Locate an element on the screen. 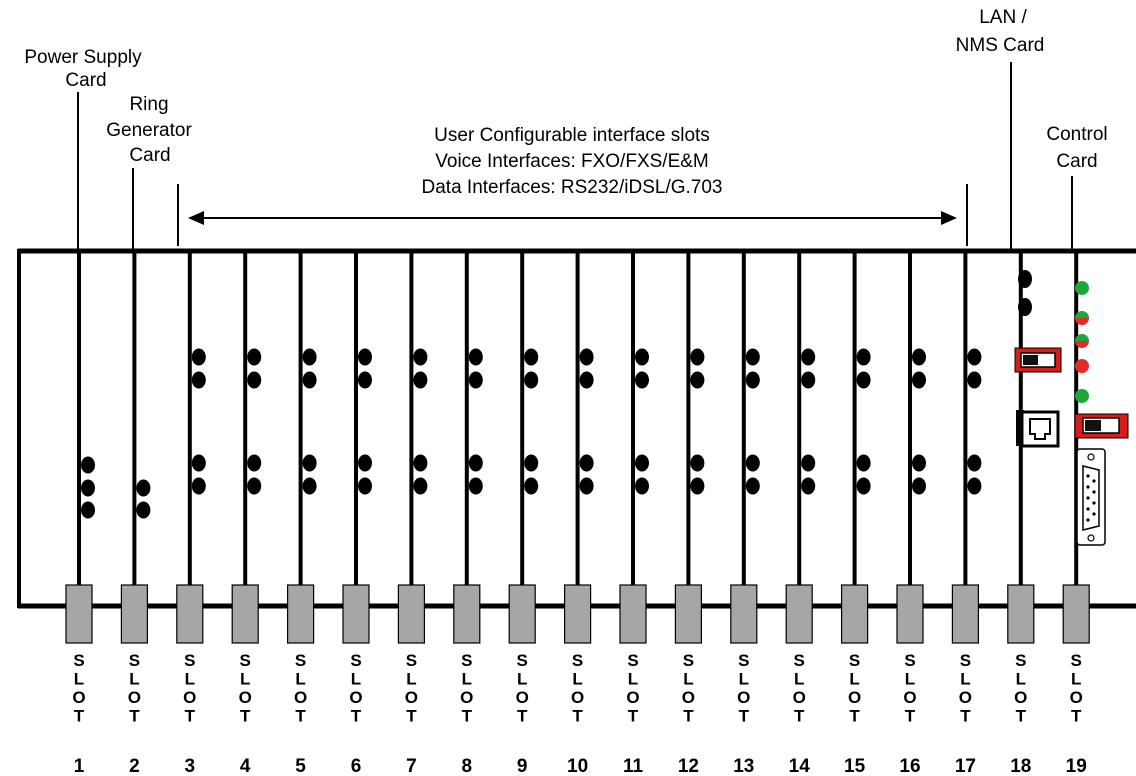 The height and width of the screenshot is (776, 1136). control-dip-switch is located at coordinates (1101, 426).